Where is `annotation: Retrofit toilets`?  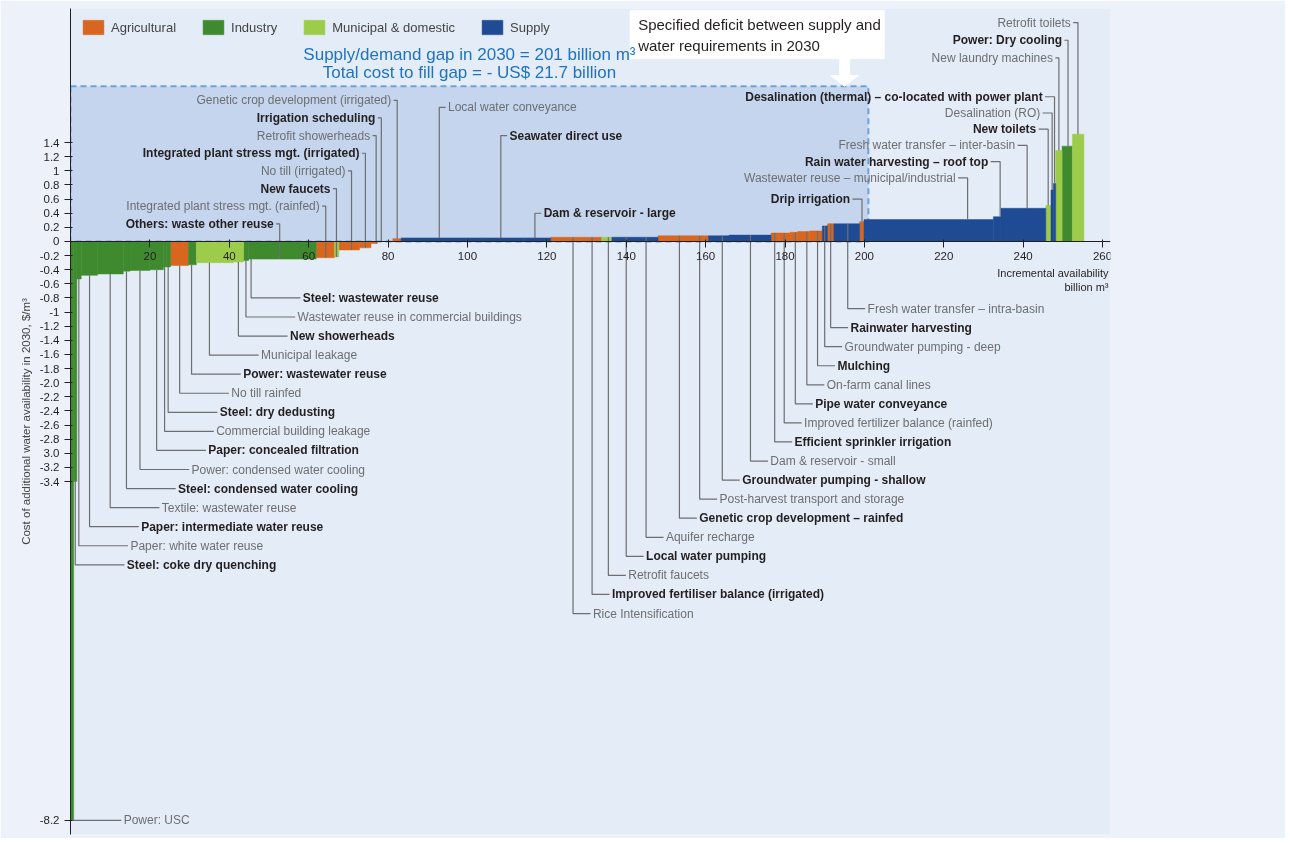
annotation: Retrofit toilets is located at coordinates (1034, 22).